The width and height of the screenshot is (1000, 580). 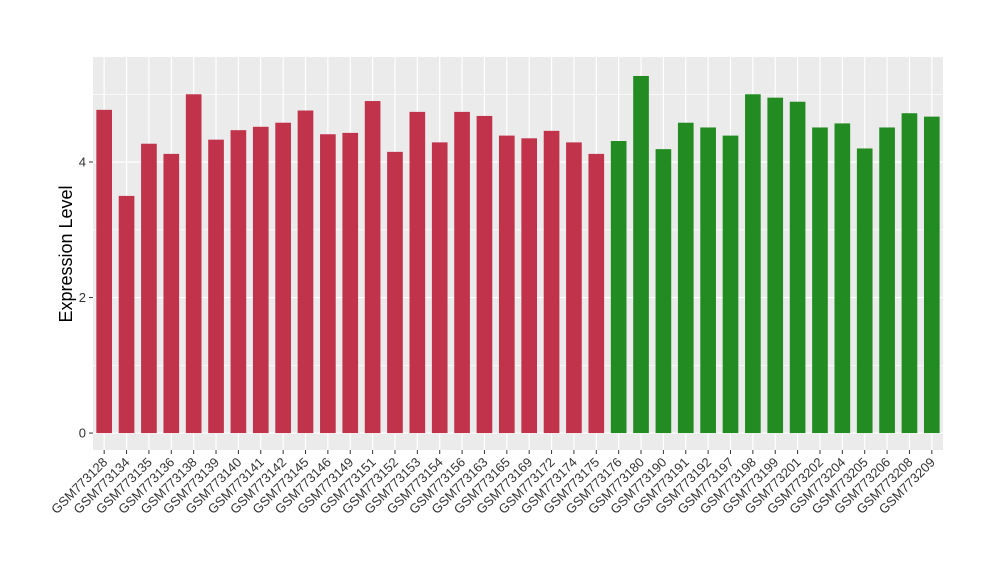 I want to click on bar-GSM773136, so click(x=171, y=293).